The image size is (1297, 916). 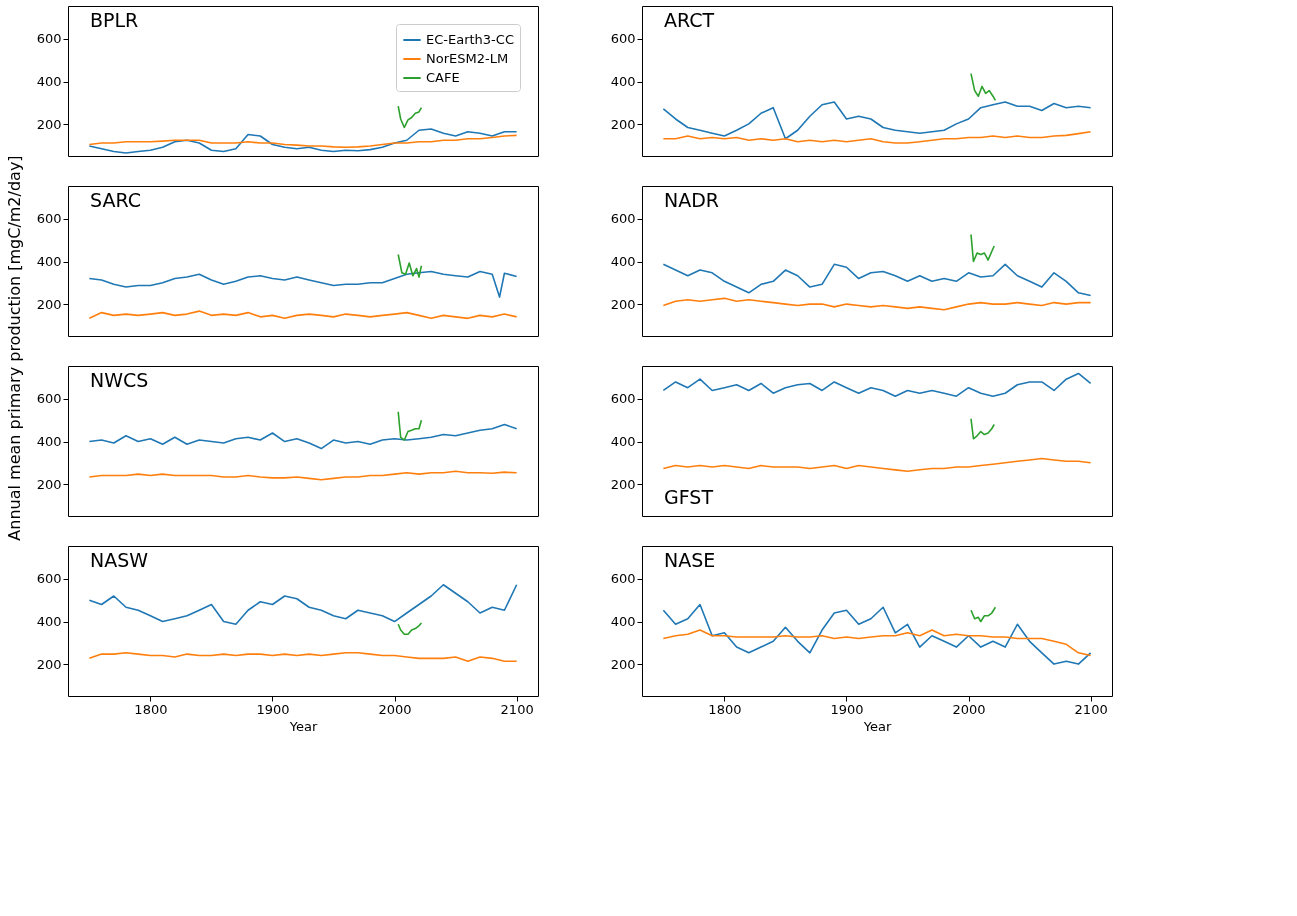 What do you see at coordinates (692, 200) in the screenshot?
I see `chart-title: NADR` at bounding box center [692, 200].